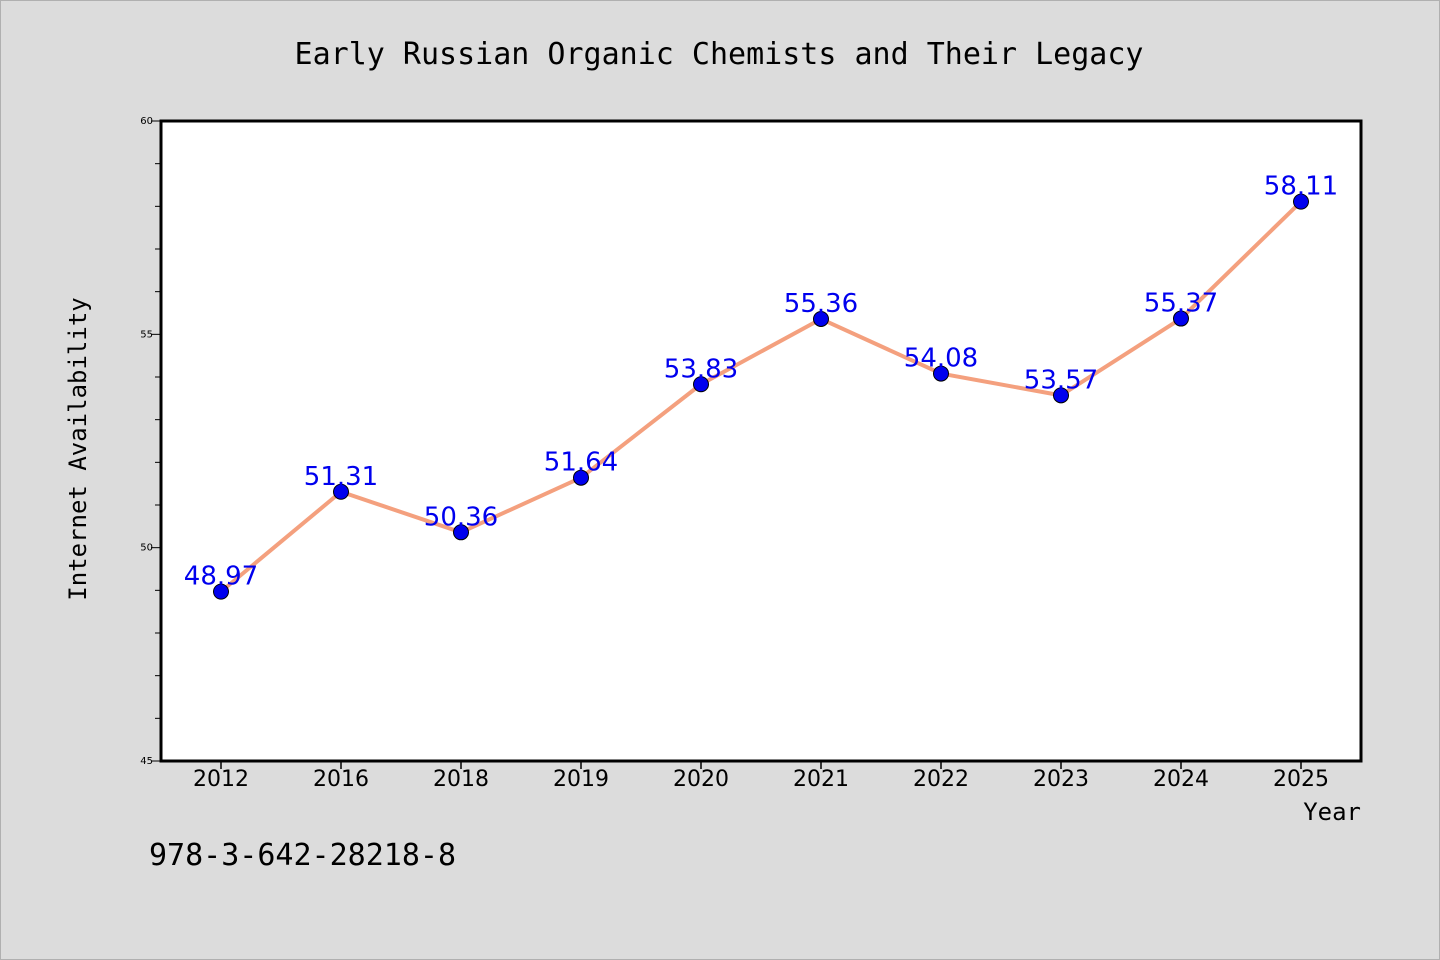 The height and width of the screenshot is (960, 1440). I want to click on x-tick-label: 2012, so click(221, 779).